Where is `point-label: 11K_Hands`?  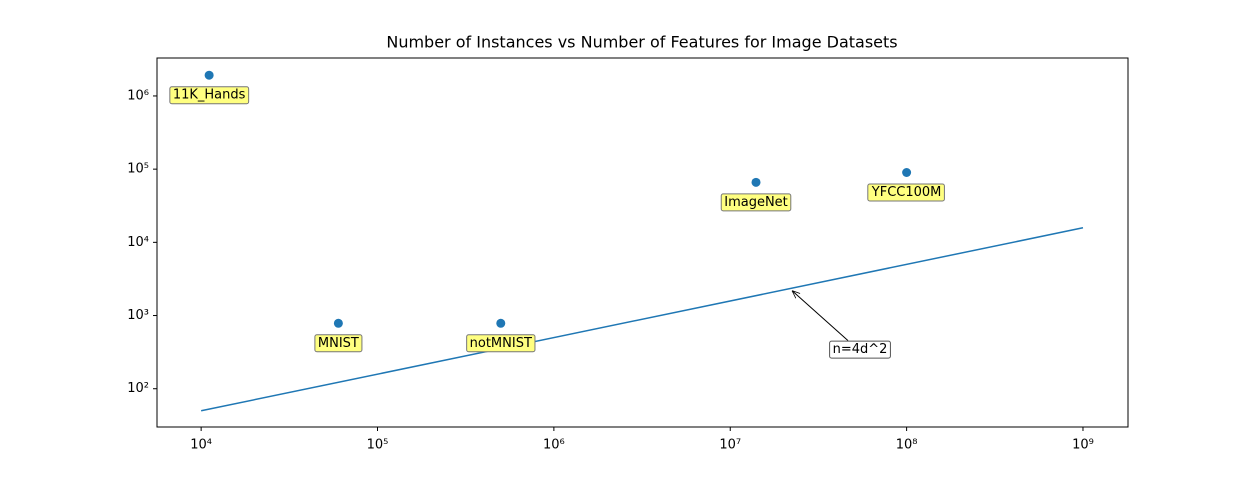 point-label: 11K_Hands is located at coordinates (209, 95).